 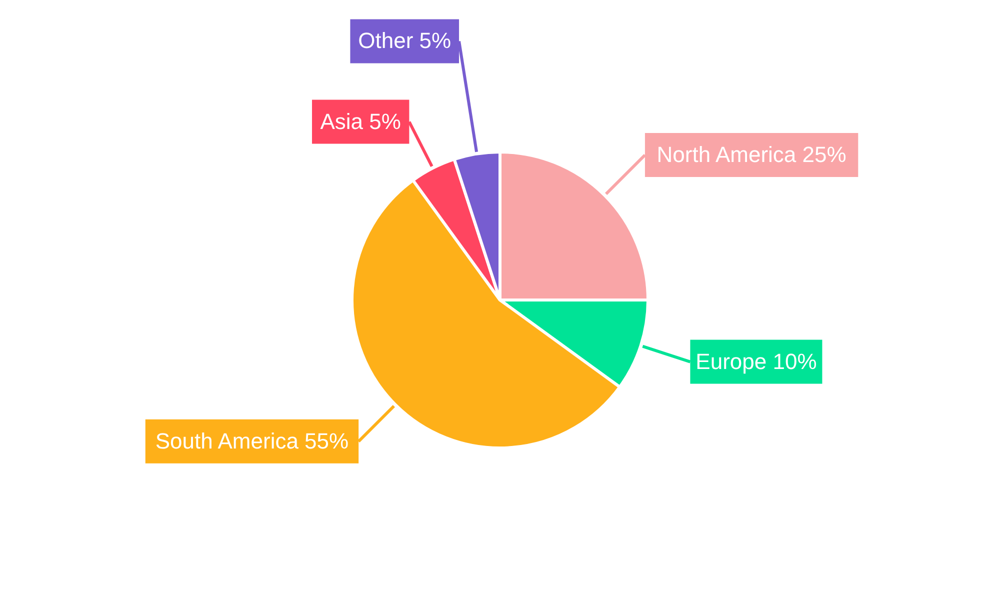 What do you see at coordinates (405, 41) in the screenshot?
I see `slice-label: Other 5%` at bounding box center [405, 41].